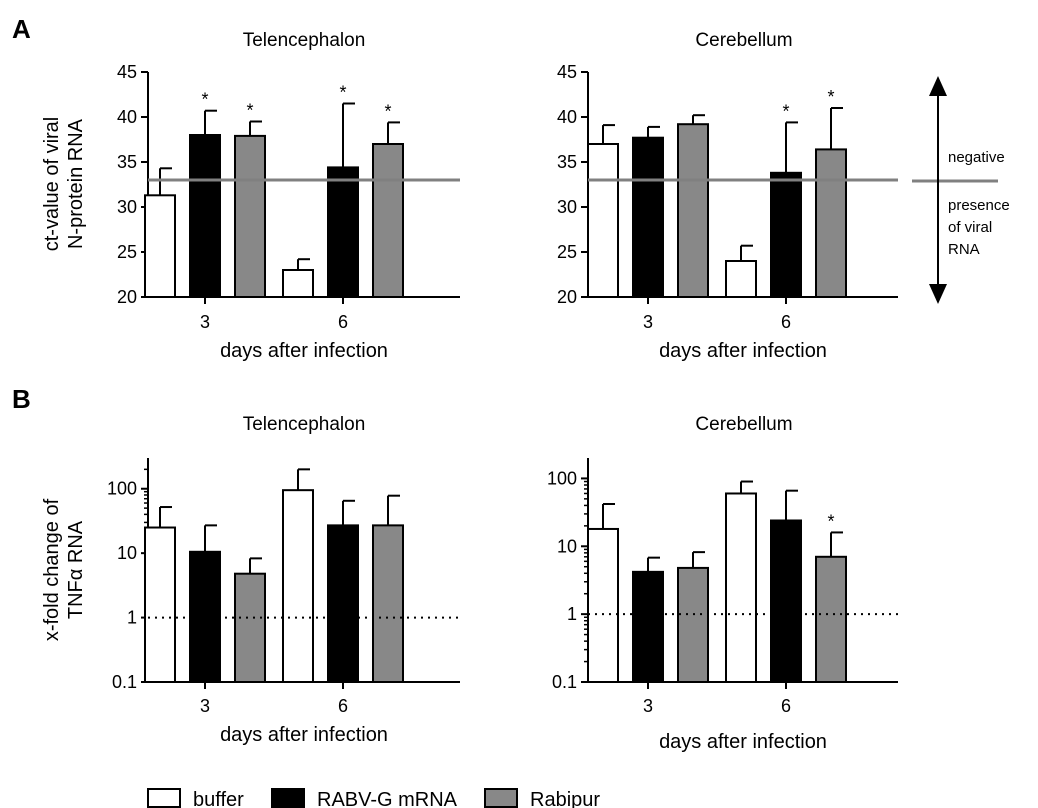  What do you see at coordinates (565, 798) in the screenshot?
I see `legend-label-rabipur: Rabipur` at bounding box center [565, 798].